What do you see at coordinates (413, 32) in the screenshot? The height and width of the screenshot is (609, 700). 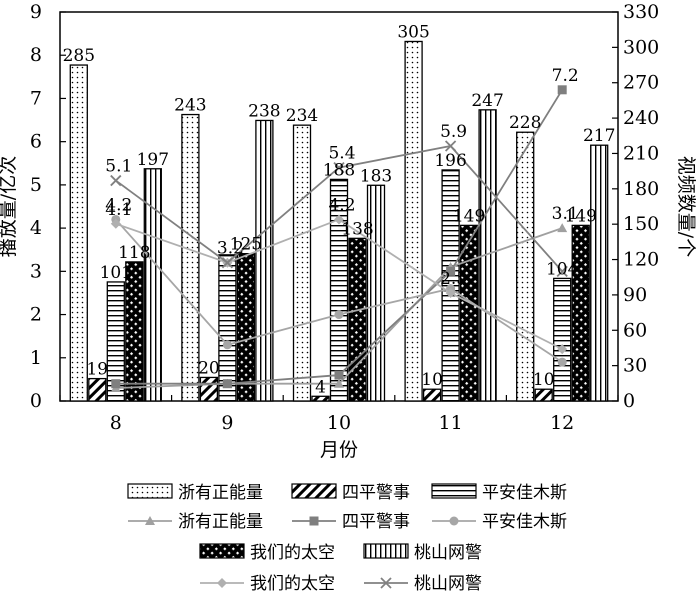 I see `bar-value-label: 305` at bounding box center [413, 32].